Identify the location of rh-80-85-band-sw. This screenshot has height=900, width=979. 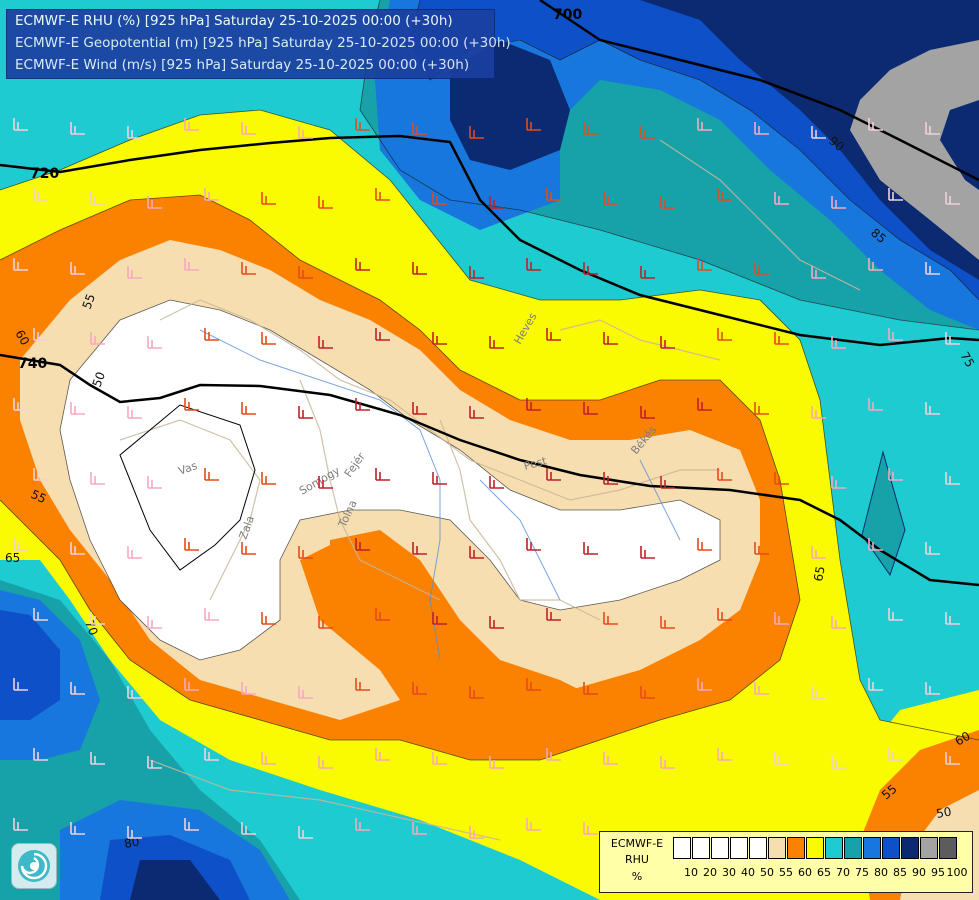
(30, 665).